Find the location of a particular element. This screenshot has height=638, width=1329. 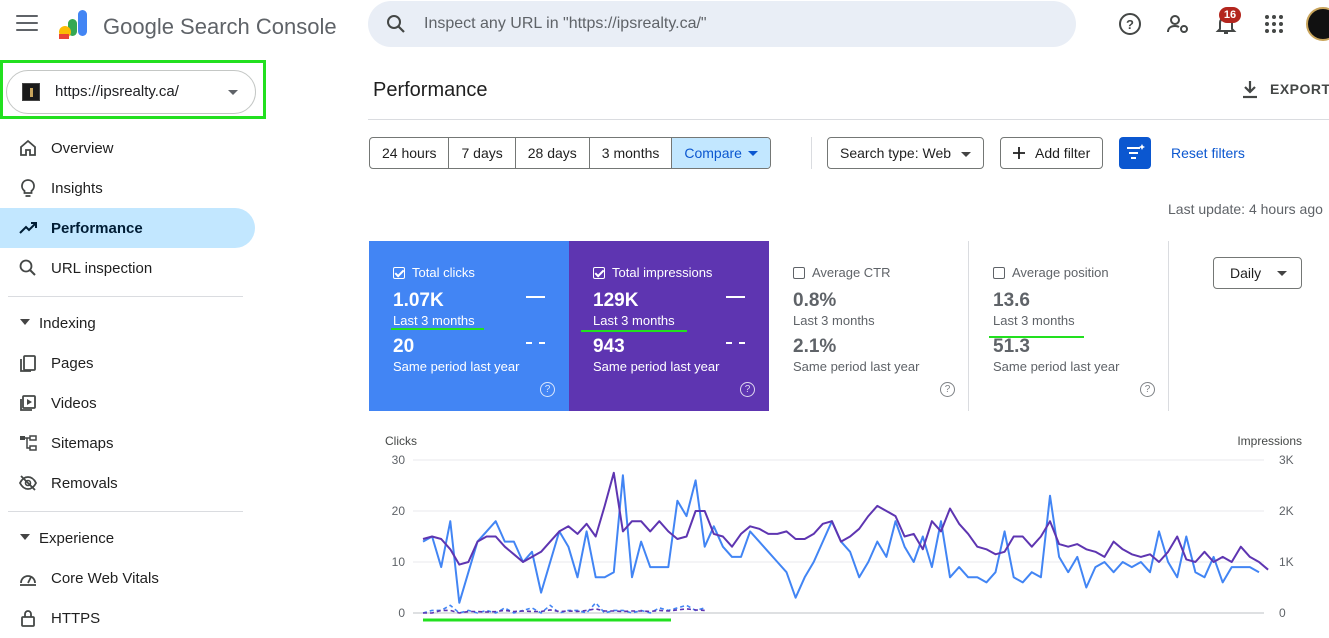

sidebar-section-experience: Experience is located at coordinates (127, 538).